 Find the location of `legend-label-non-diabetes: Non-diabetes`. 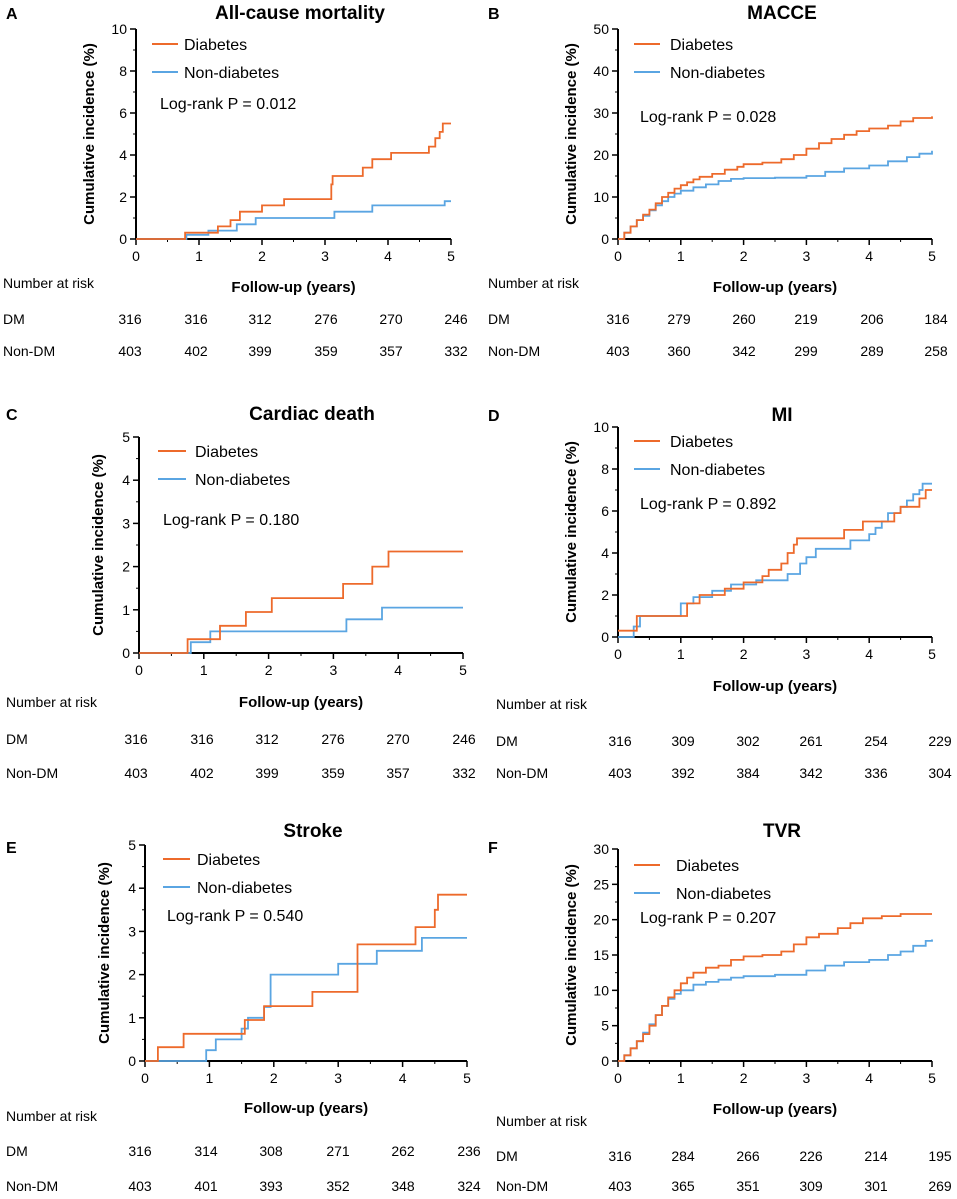

legend-label-non-diabetes: Non-diabetes is located at coordinates (231, 73).